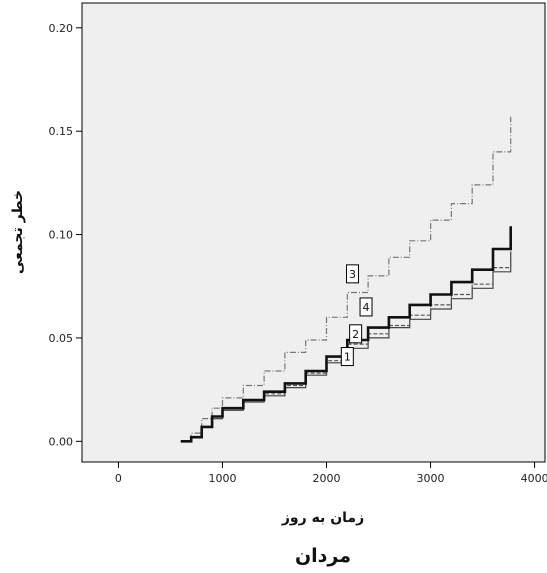 The width and height of the screenshot is (547, 573). I want to click on y-axis: 0.00 0.05 0.10 0.15 0.20, so click(65, 235).